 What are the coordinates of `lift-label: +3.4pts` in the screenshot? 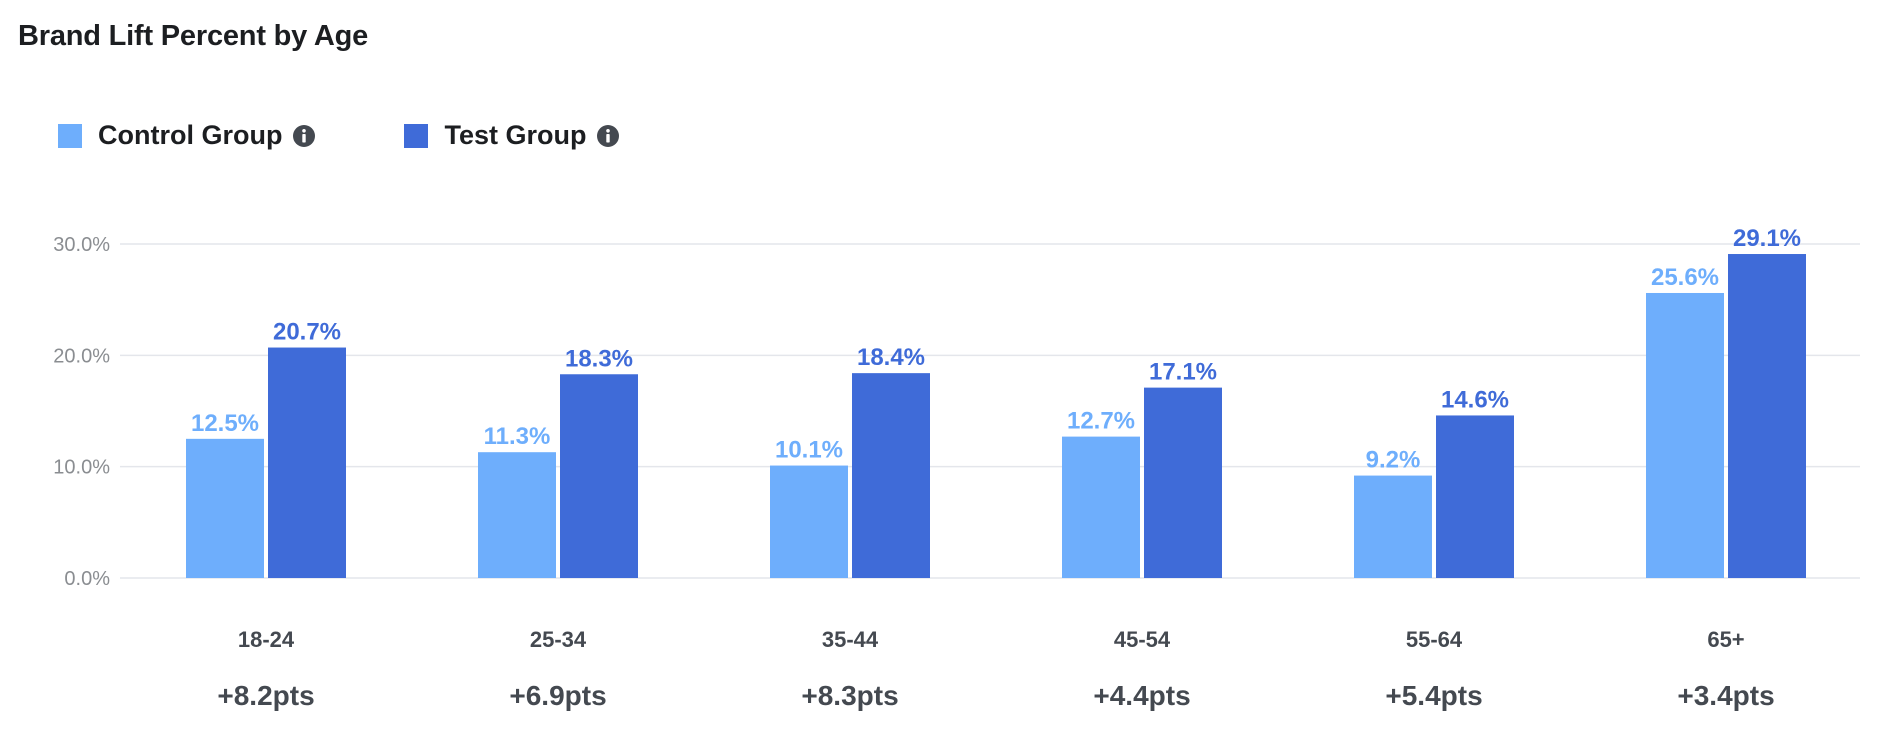 It's located at (1725, 695).